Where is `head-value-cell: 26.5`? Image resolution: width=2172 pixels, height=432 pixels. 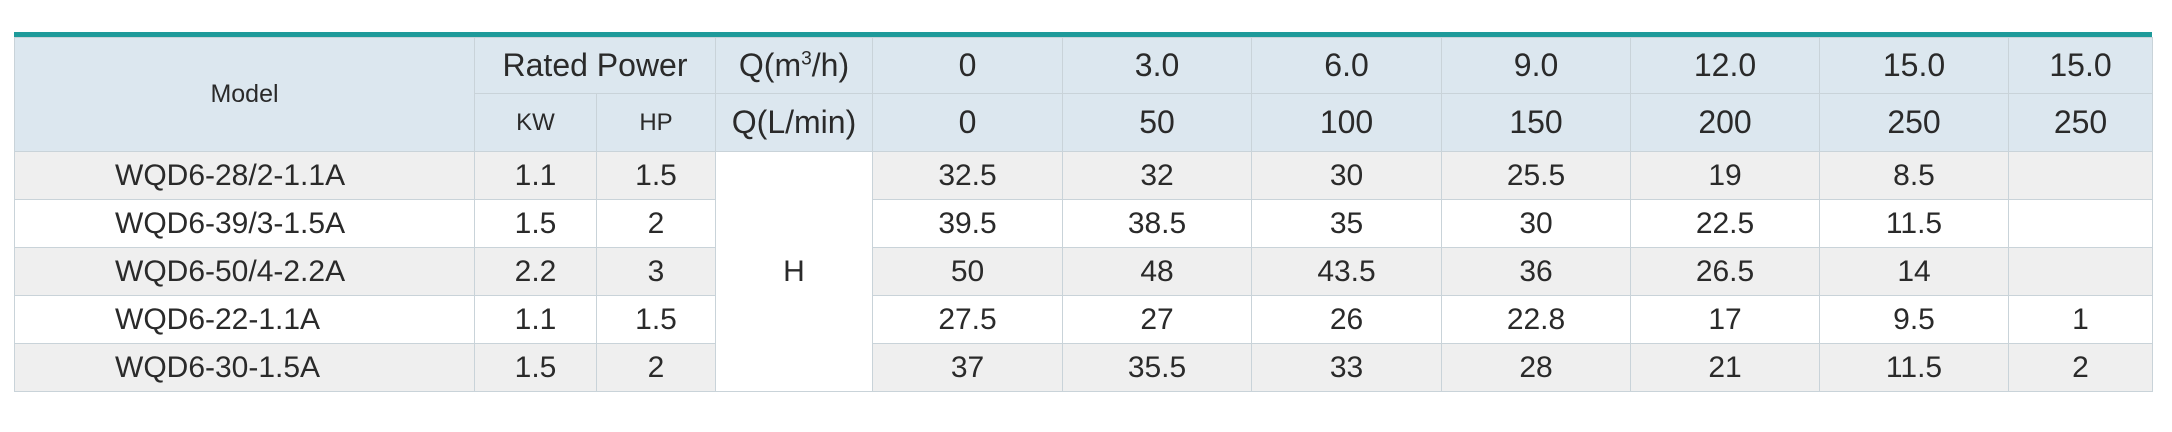
head-value-cell: 26.5 is located at coordinates (1725, 271).